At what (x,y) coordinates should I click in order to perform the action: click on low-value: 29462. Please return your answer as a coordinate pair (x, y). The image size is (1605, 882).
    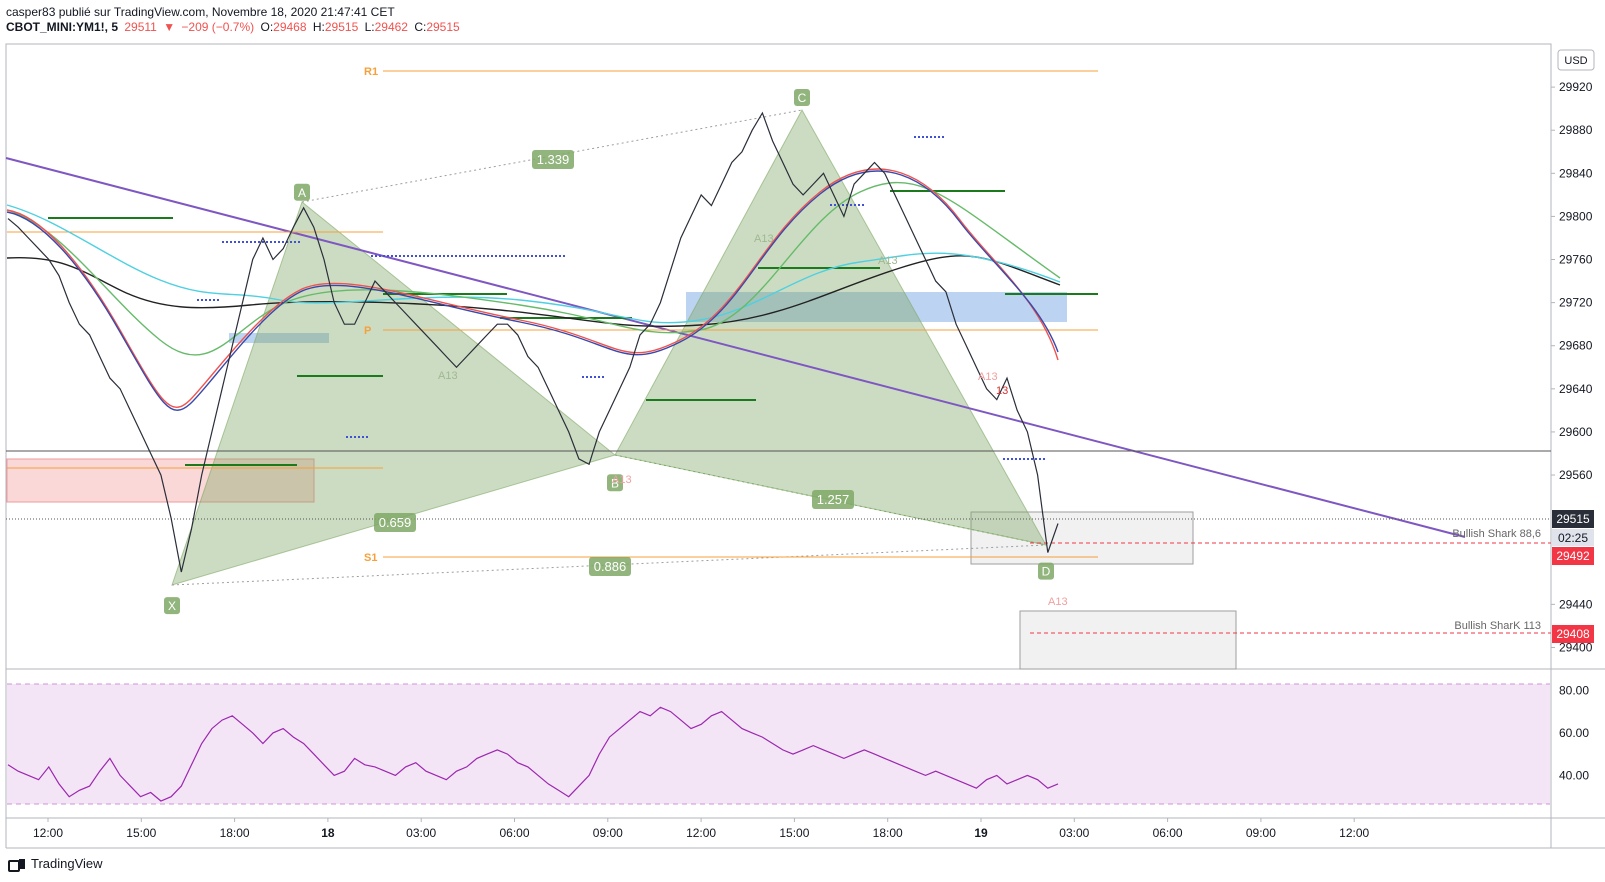
    Looking at the image, I should click on (391, 27).